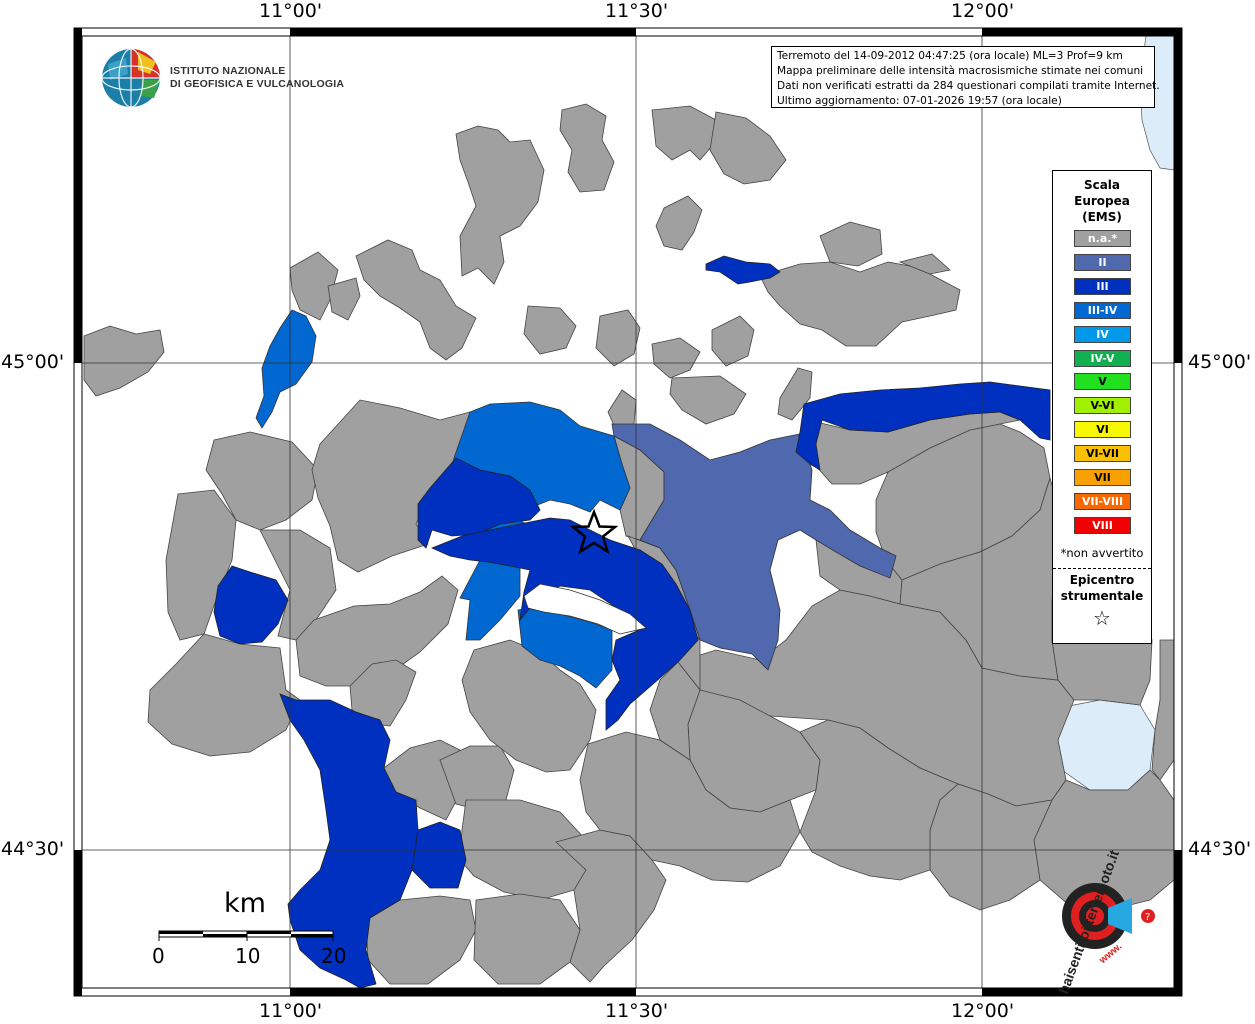  I want to click on ingv-line-1: ISTITUTO NAZIONALE, so click(228, 71).